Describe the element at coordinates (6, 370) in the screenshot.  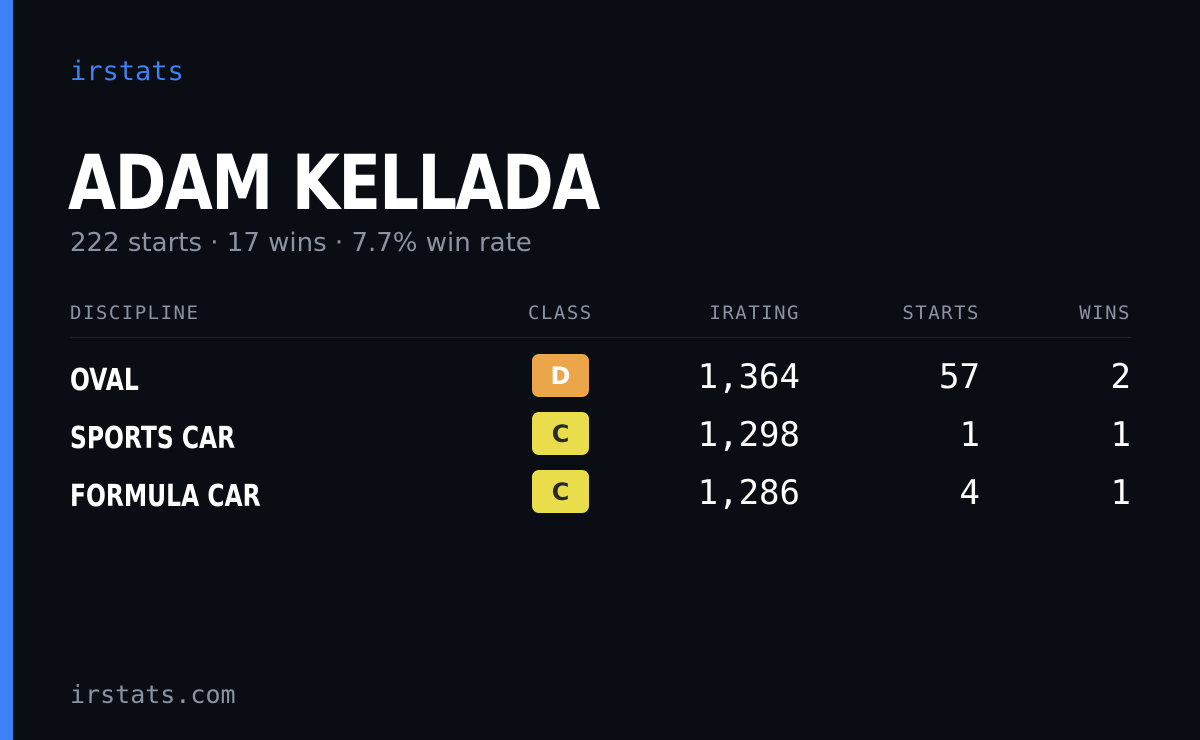
I see `accent-bar` at that location.